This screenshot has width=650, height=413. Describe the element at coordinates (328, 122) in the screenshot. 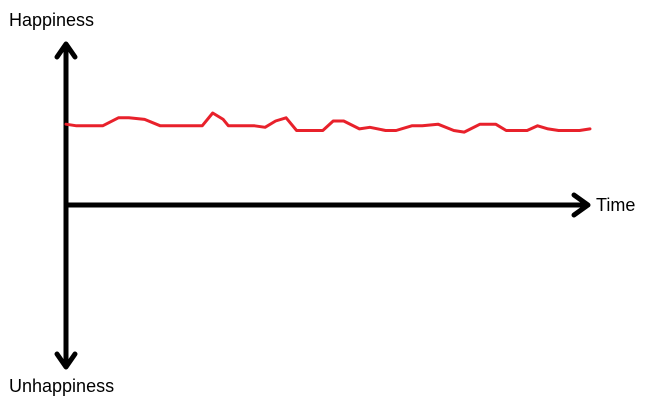

I see `happiness-series-line` at that location.